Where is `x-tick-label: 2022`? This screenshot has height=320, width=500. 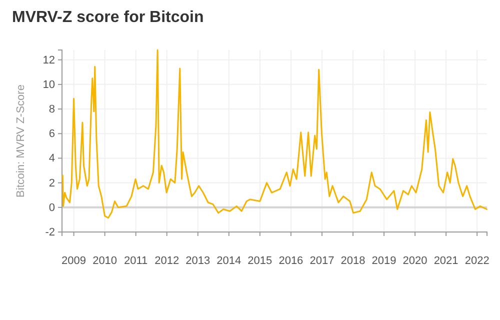 x-tick-label: 2022 is located at coordinates (477, 260).